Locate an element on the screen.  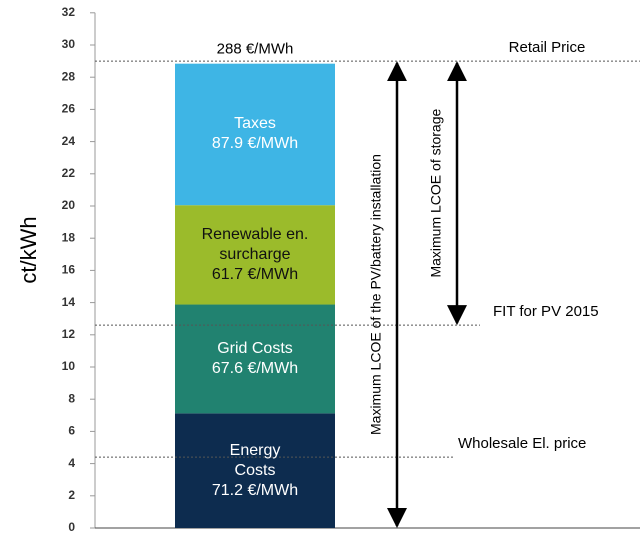
segment-label: Renewable en. surcharge 61.7 €/MWh is located at coordinates (255, 255).